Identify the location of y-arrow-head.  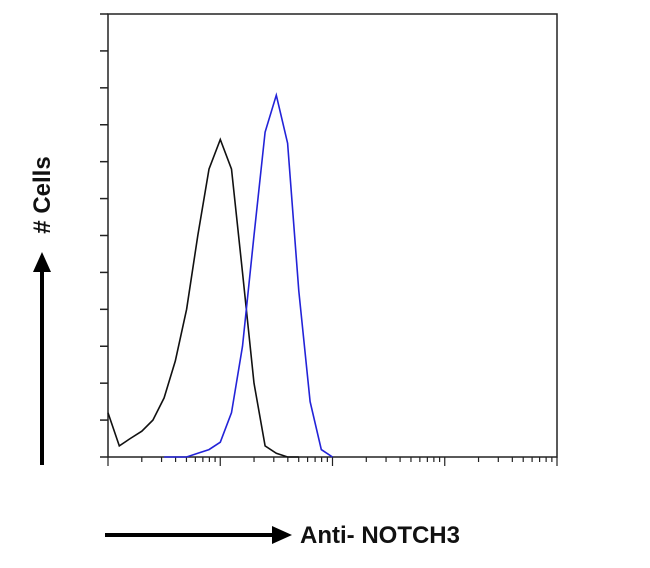
(42, 262).